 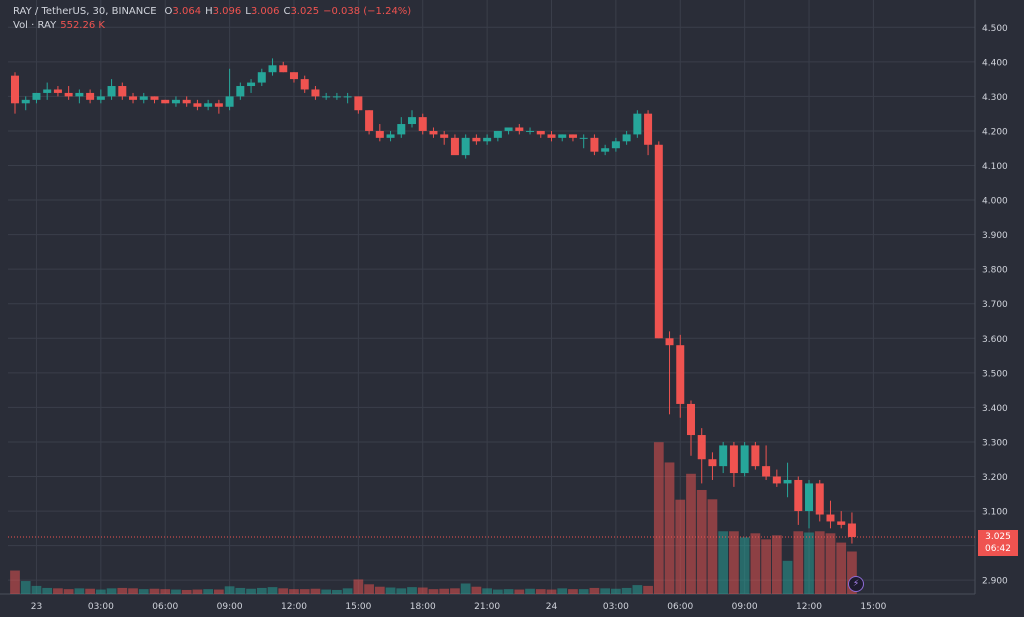 I want to click on close-label: C, so click(x=287, y=11).